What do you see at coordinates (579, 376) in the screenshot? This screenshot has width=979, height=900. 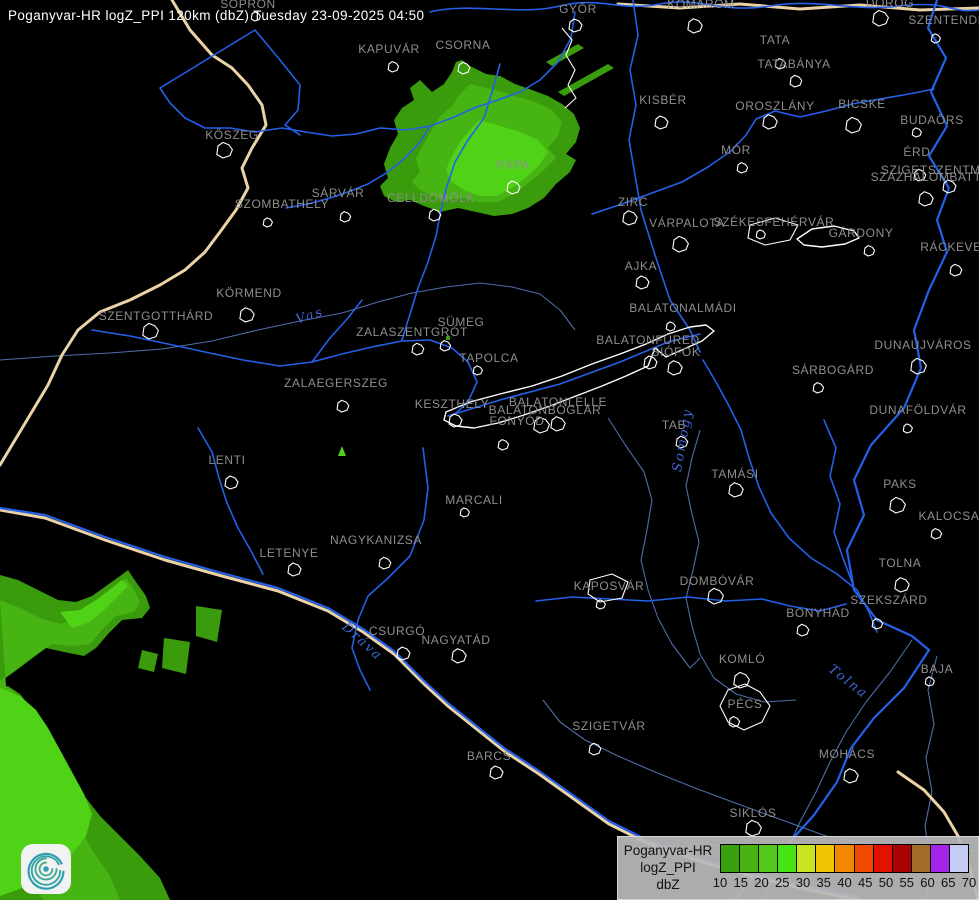 I see `lake-balaton-outline` at bounding box center [579, 376].